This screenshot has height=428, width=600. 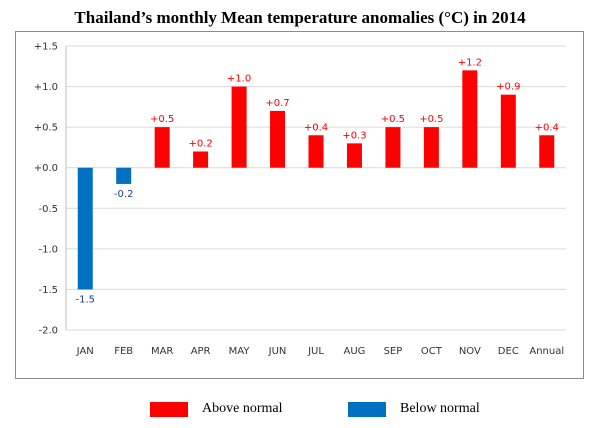 I want to click on y-tick-label: +0.0, so click(x=46, y=168).